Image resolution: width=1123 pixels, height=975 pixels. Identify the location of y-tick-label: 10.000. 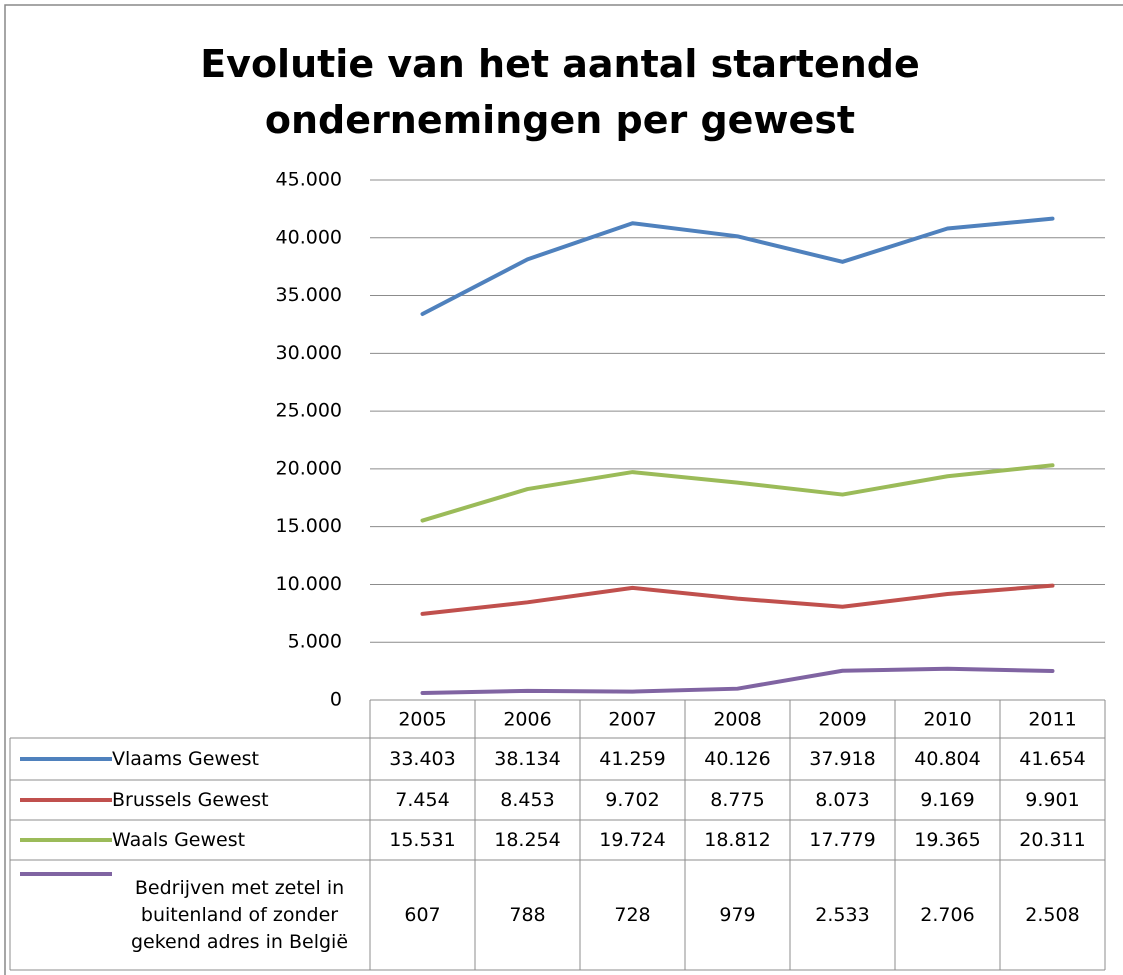
(309, 584).